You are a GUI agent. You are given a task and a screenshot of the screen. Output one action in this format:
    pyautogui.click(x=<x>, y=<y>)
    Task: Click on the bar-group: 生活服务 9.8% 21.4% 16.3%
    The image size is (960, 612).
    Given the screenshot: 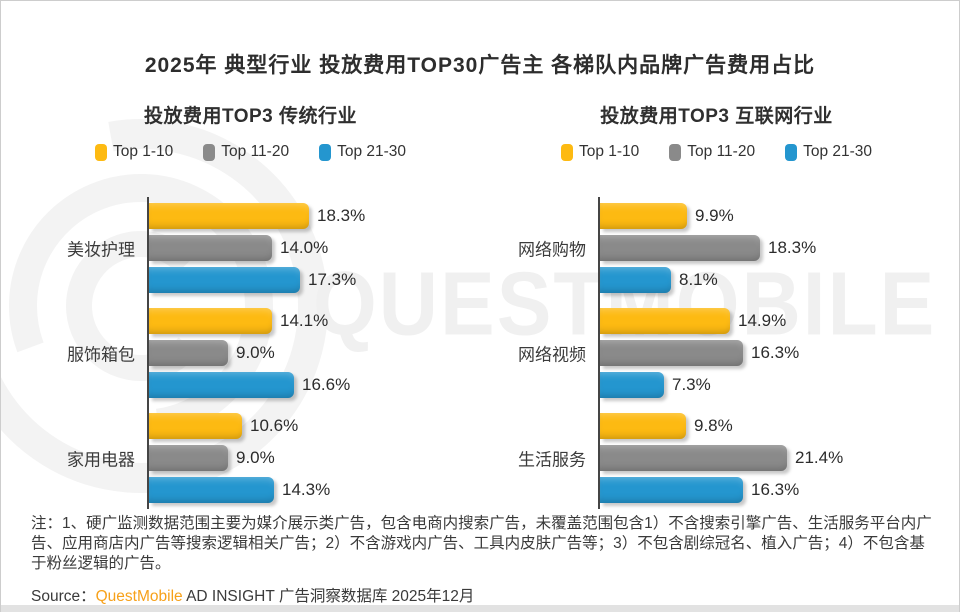 What is the action you would take?
    pyautogui.click(x=731, y=458)
    